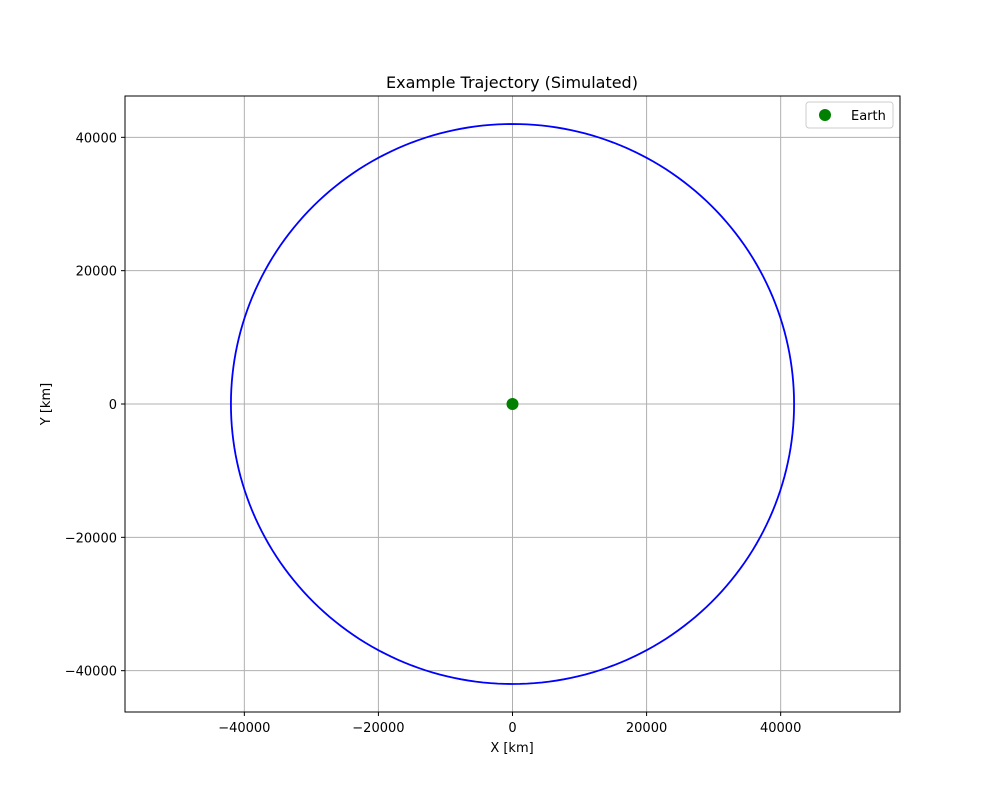  Describe the element at coordinates (113, 405) in the screenshot. I see `y-tick-label: 0` at that location.